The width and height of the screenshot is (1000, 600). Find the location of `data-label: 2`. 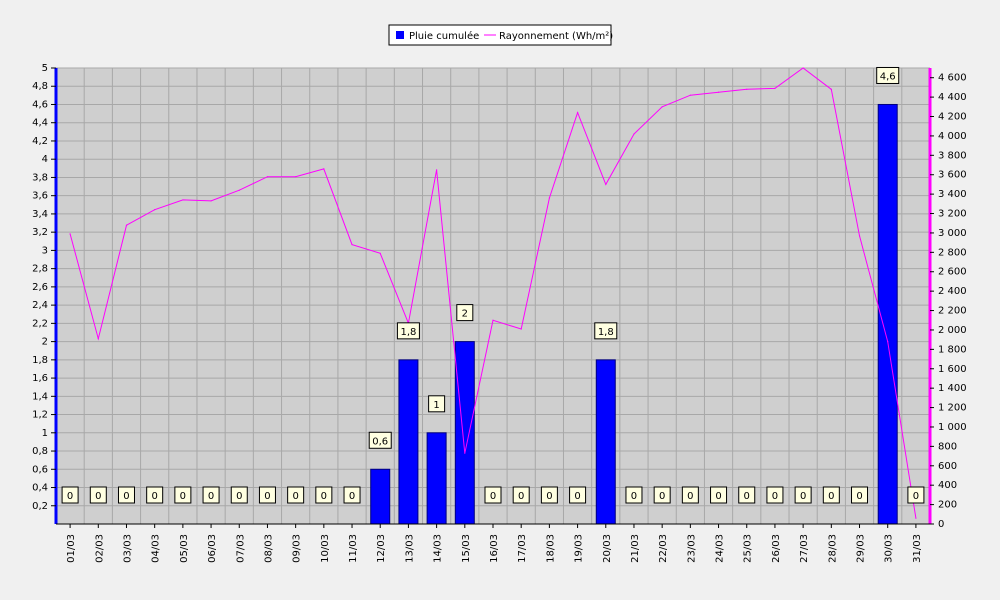

data-label: 2 is located at coordinates (465, 313).